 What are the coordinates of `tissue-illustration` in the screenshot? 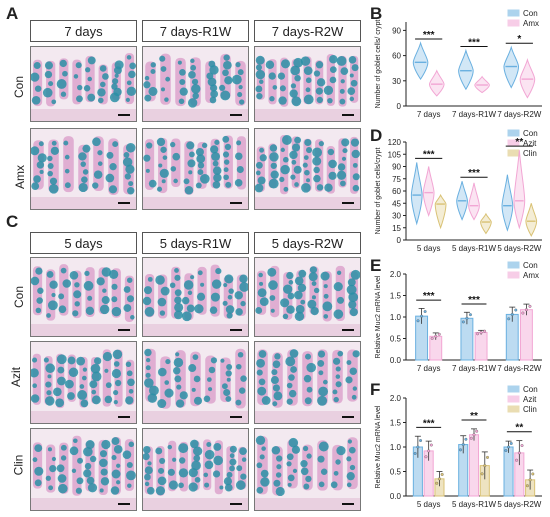 It's located at (195, 84).